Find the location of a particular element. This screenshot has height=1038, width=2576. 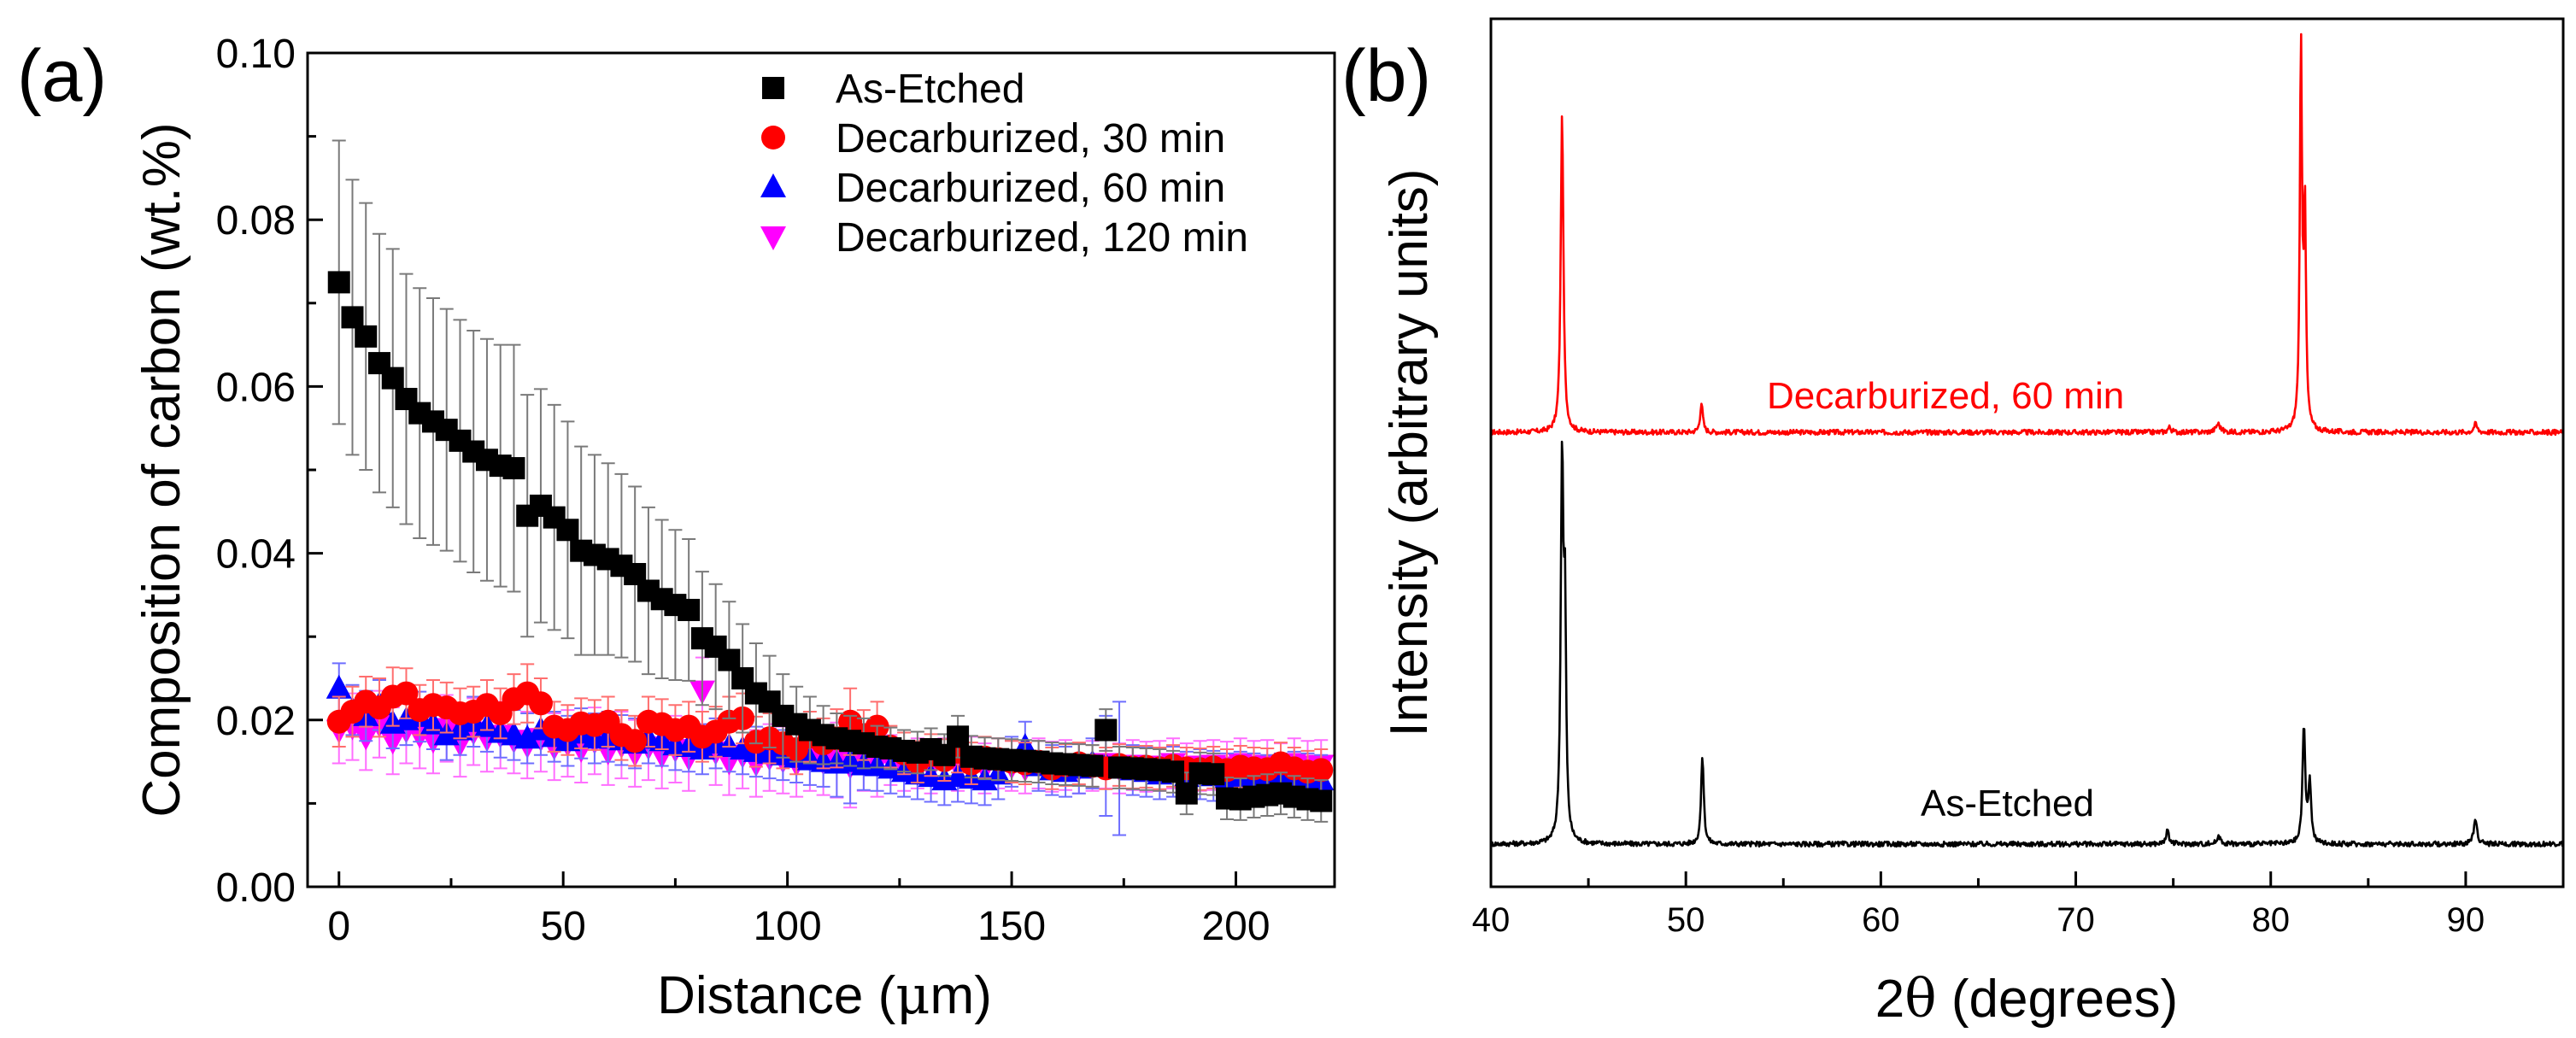

y-tick-label: 0.02 is located at coordinates (256, 721).